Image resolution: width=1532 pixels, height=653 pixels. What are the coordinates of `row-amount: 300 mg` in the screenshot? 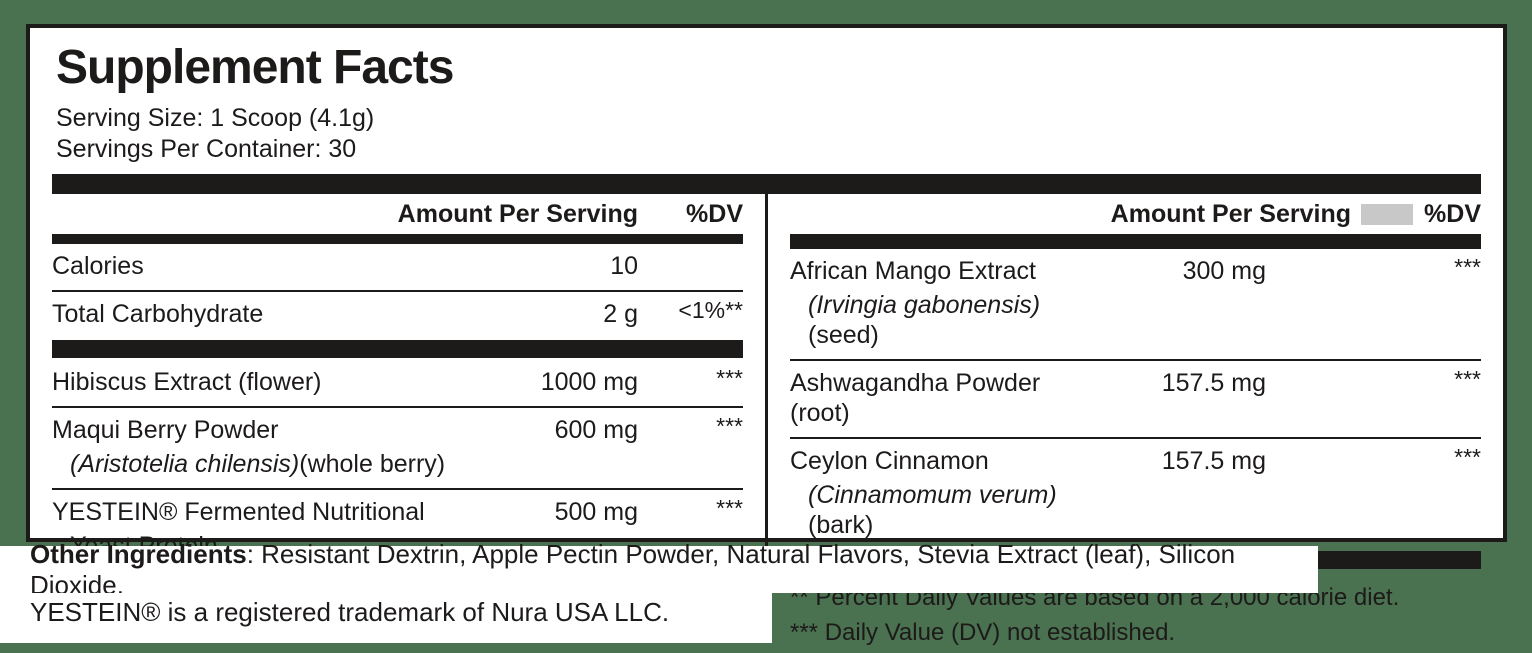 It's located at (1224, 271).